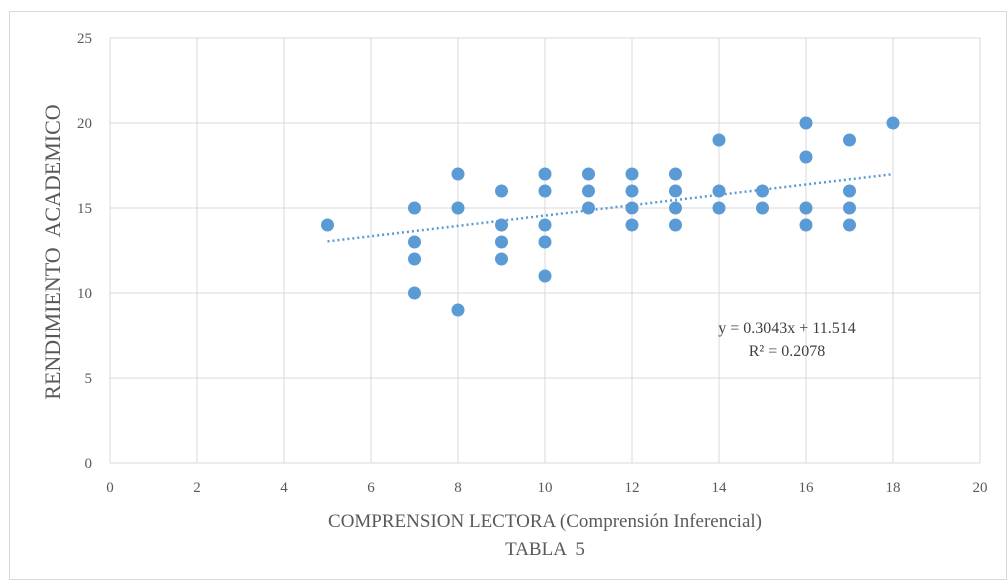 This screenshot has width=1008, height=581. I want to click on x-tick-label: 20, so click(980, 488).